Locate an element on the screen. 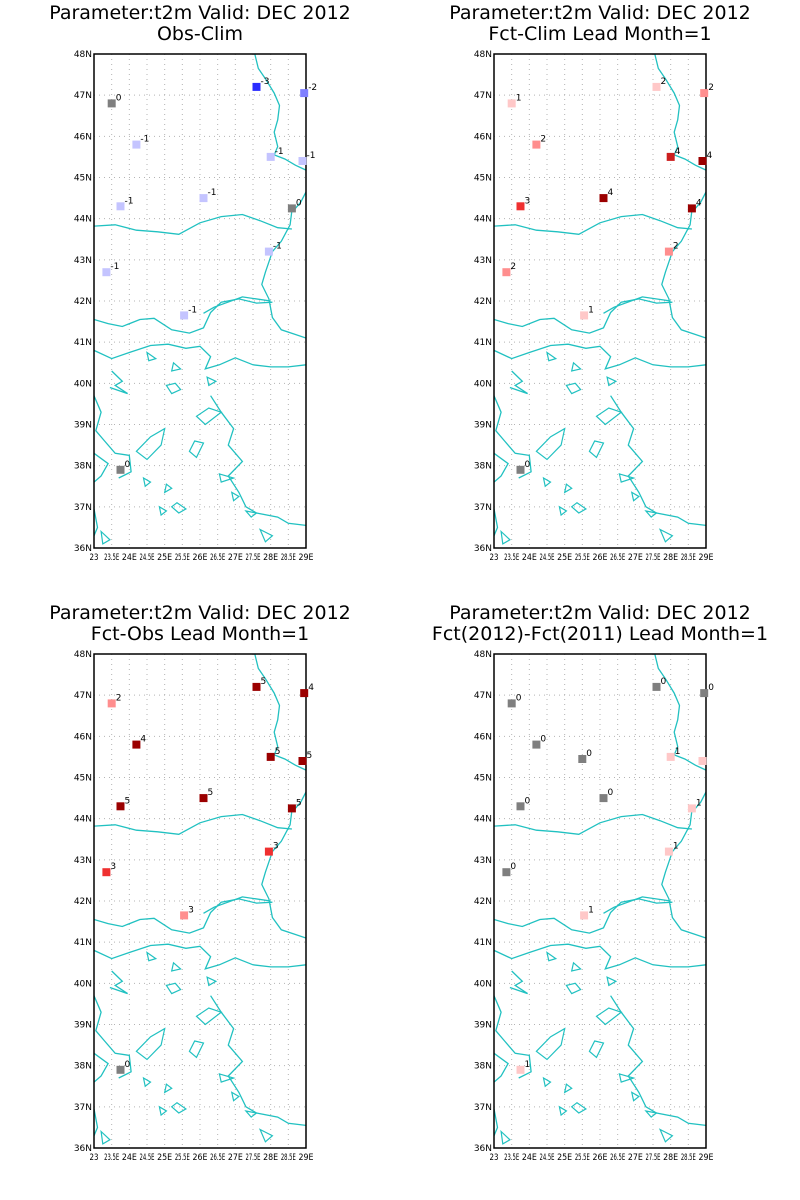 The image size is (800, 1200). station-markers: 0 -3 -2 -1 -1 -1 -1 -1 0 -1 -1 -1 0 is located at coordinates (209, 275).